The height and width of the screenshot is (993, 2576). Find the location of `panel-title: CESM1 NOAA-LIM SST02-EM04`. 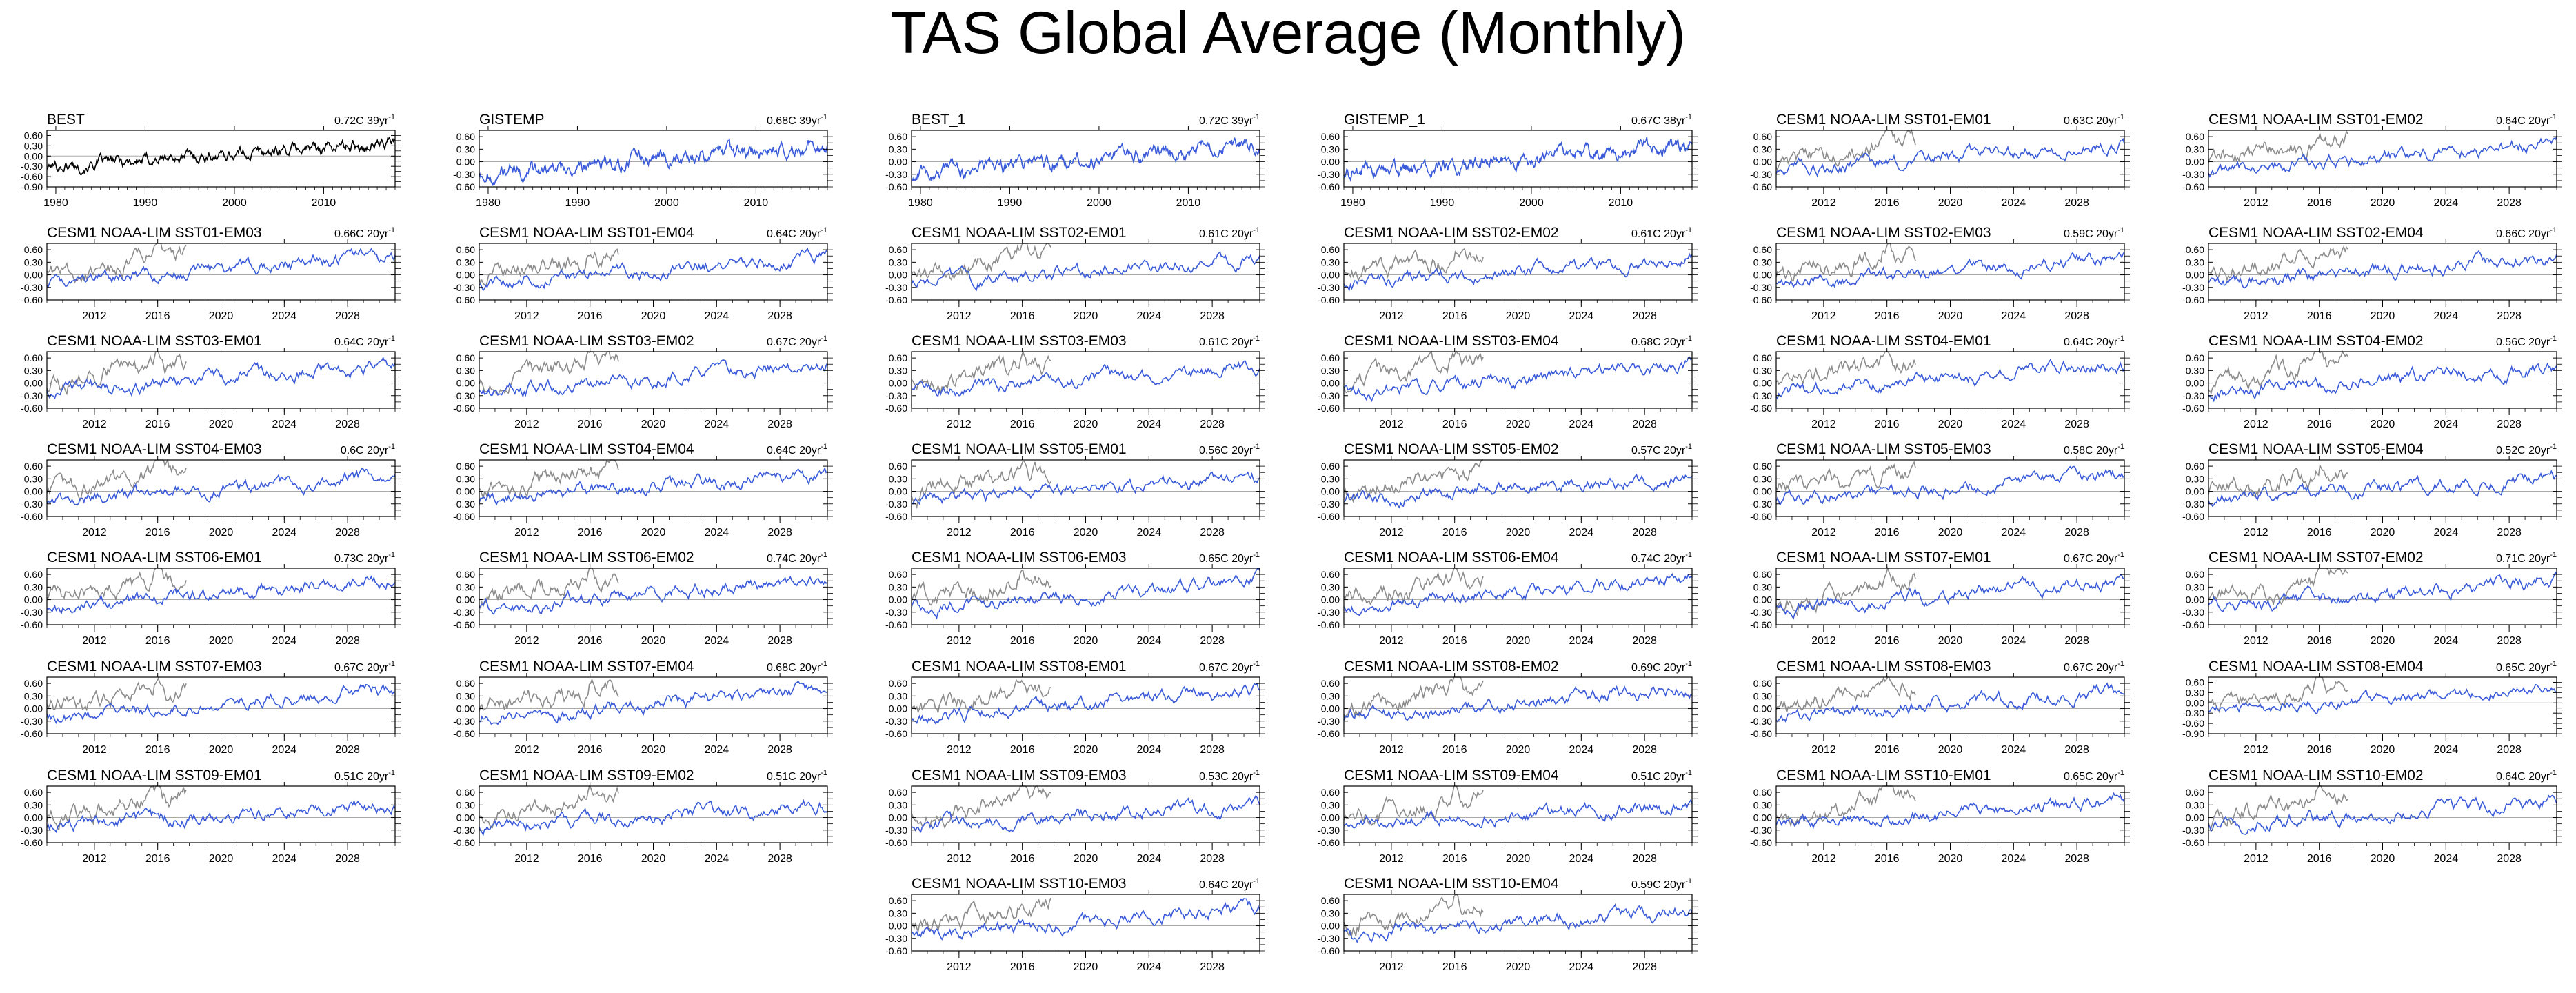

panel-title: CESM1 NOAA-LIM SST02-EM04 is located at coordinates (2316, 233).